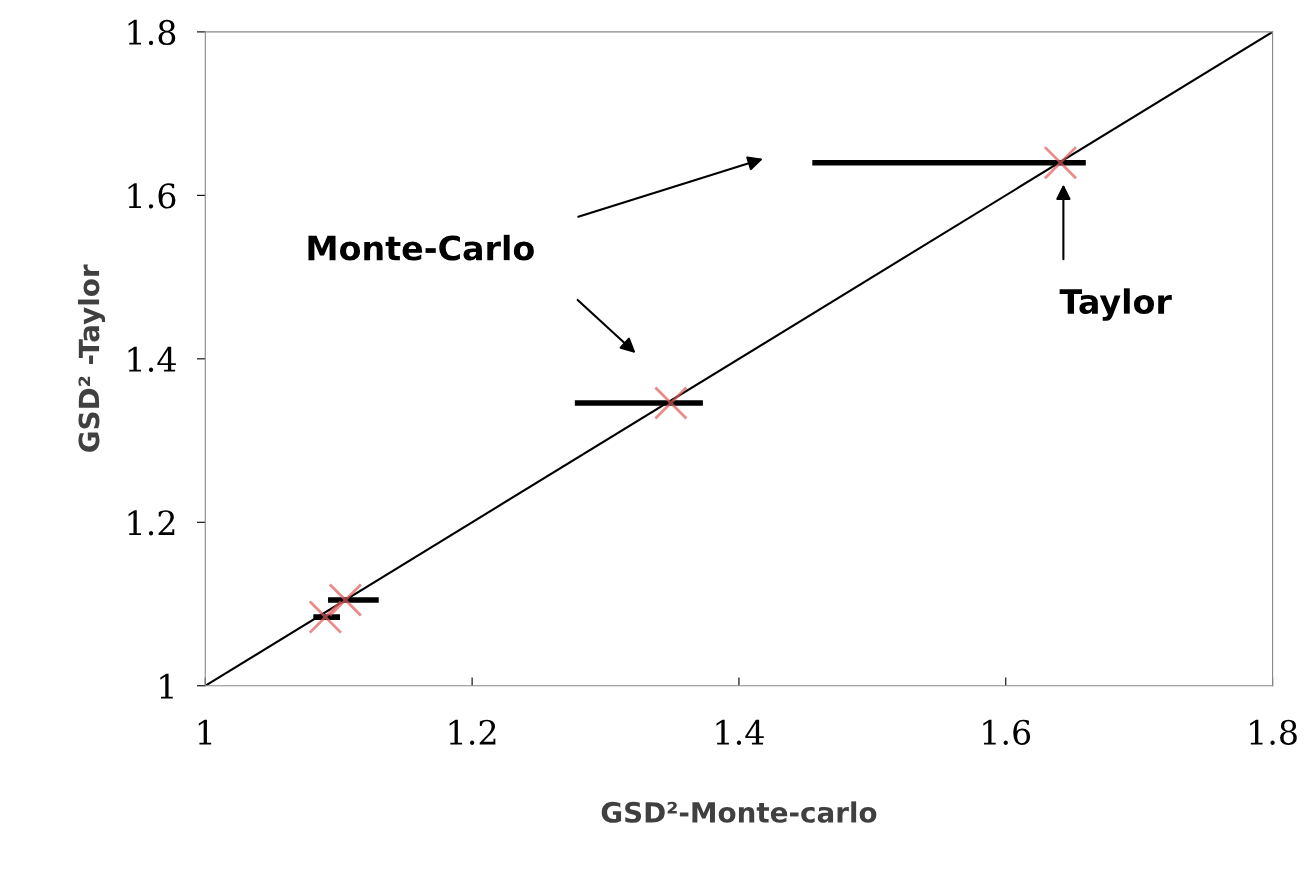 The width and height of the screenshot is (1316, 886). What do you see at coordinates (152, 359) in the screenshot?
I see `y-tick-label: 1.4` at bounding box center [152, 359].